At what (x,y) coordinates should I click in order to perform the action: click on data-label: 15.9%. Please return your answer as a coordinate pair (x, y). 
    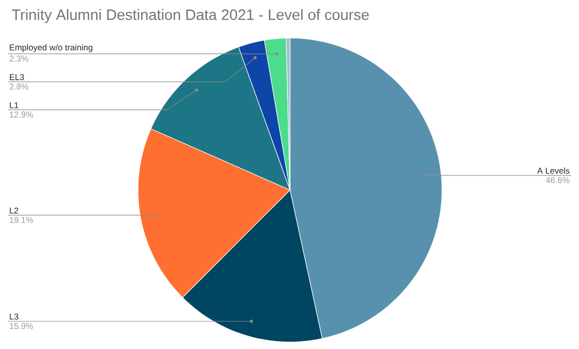
    Looking at the image, I should click on (22, 325).